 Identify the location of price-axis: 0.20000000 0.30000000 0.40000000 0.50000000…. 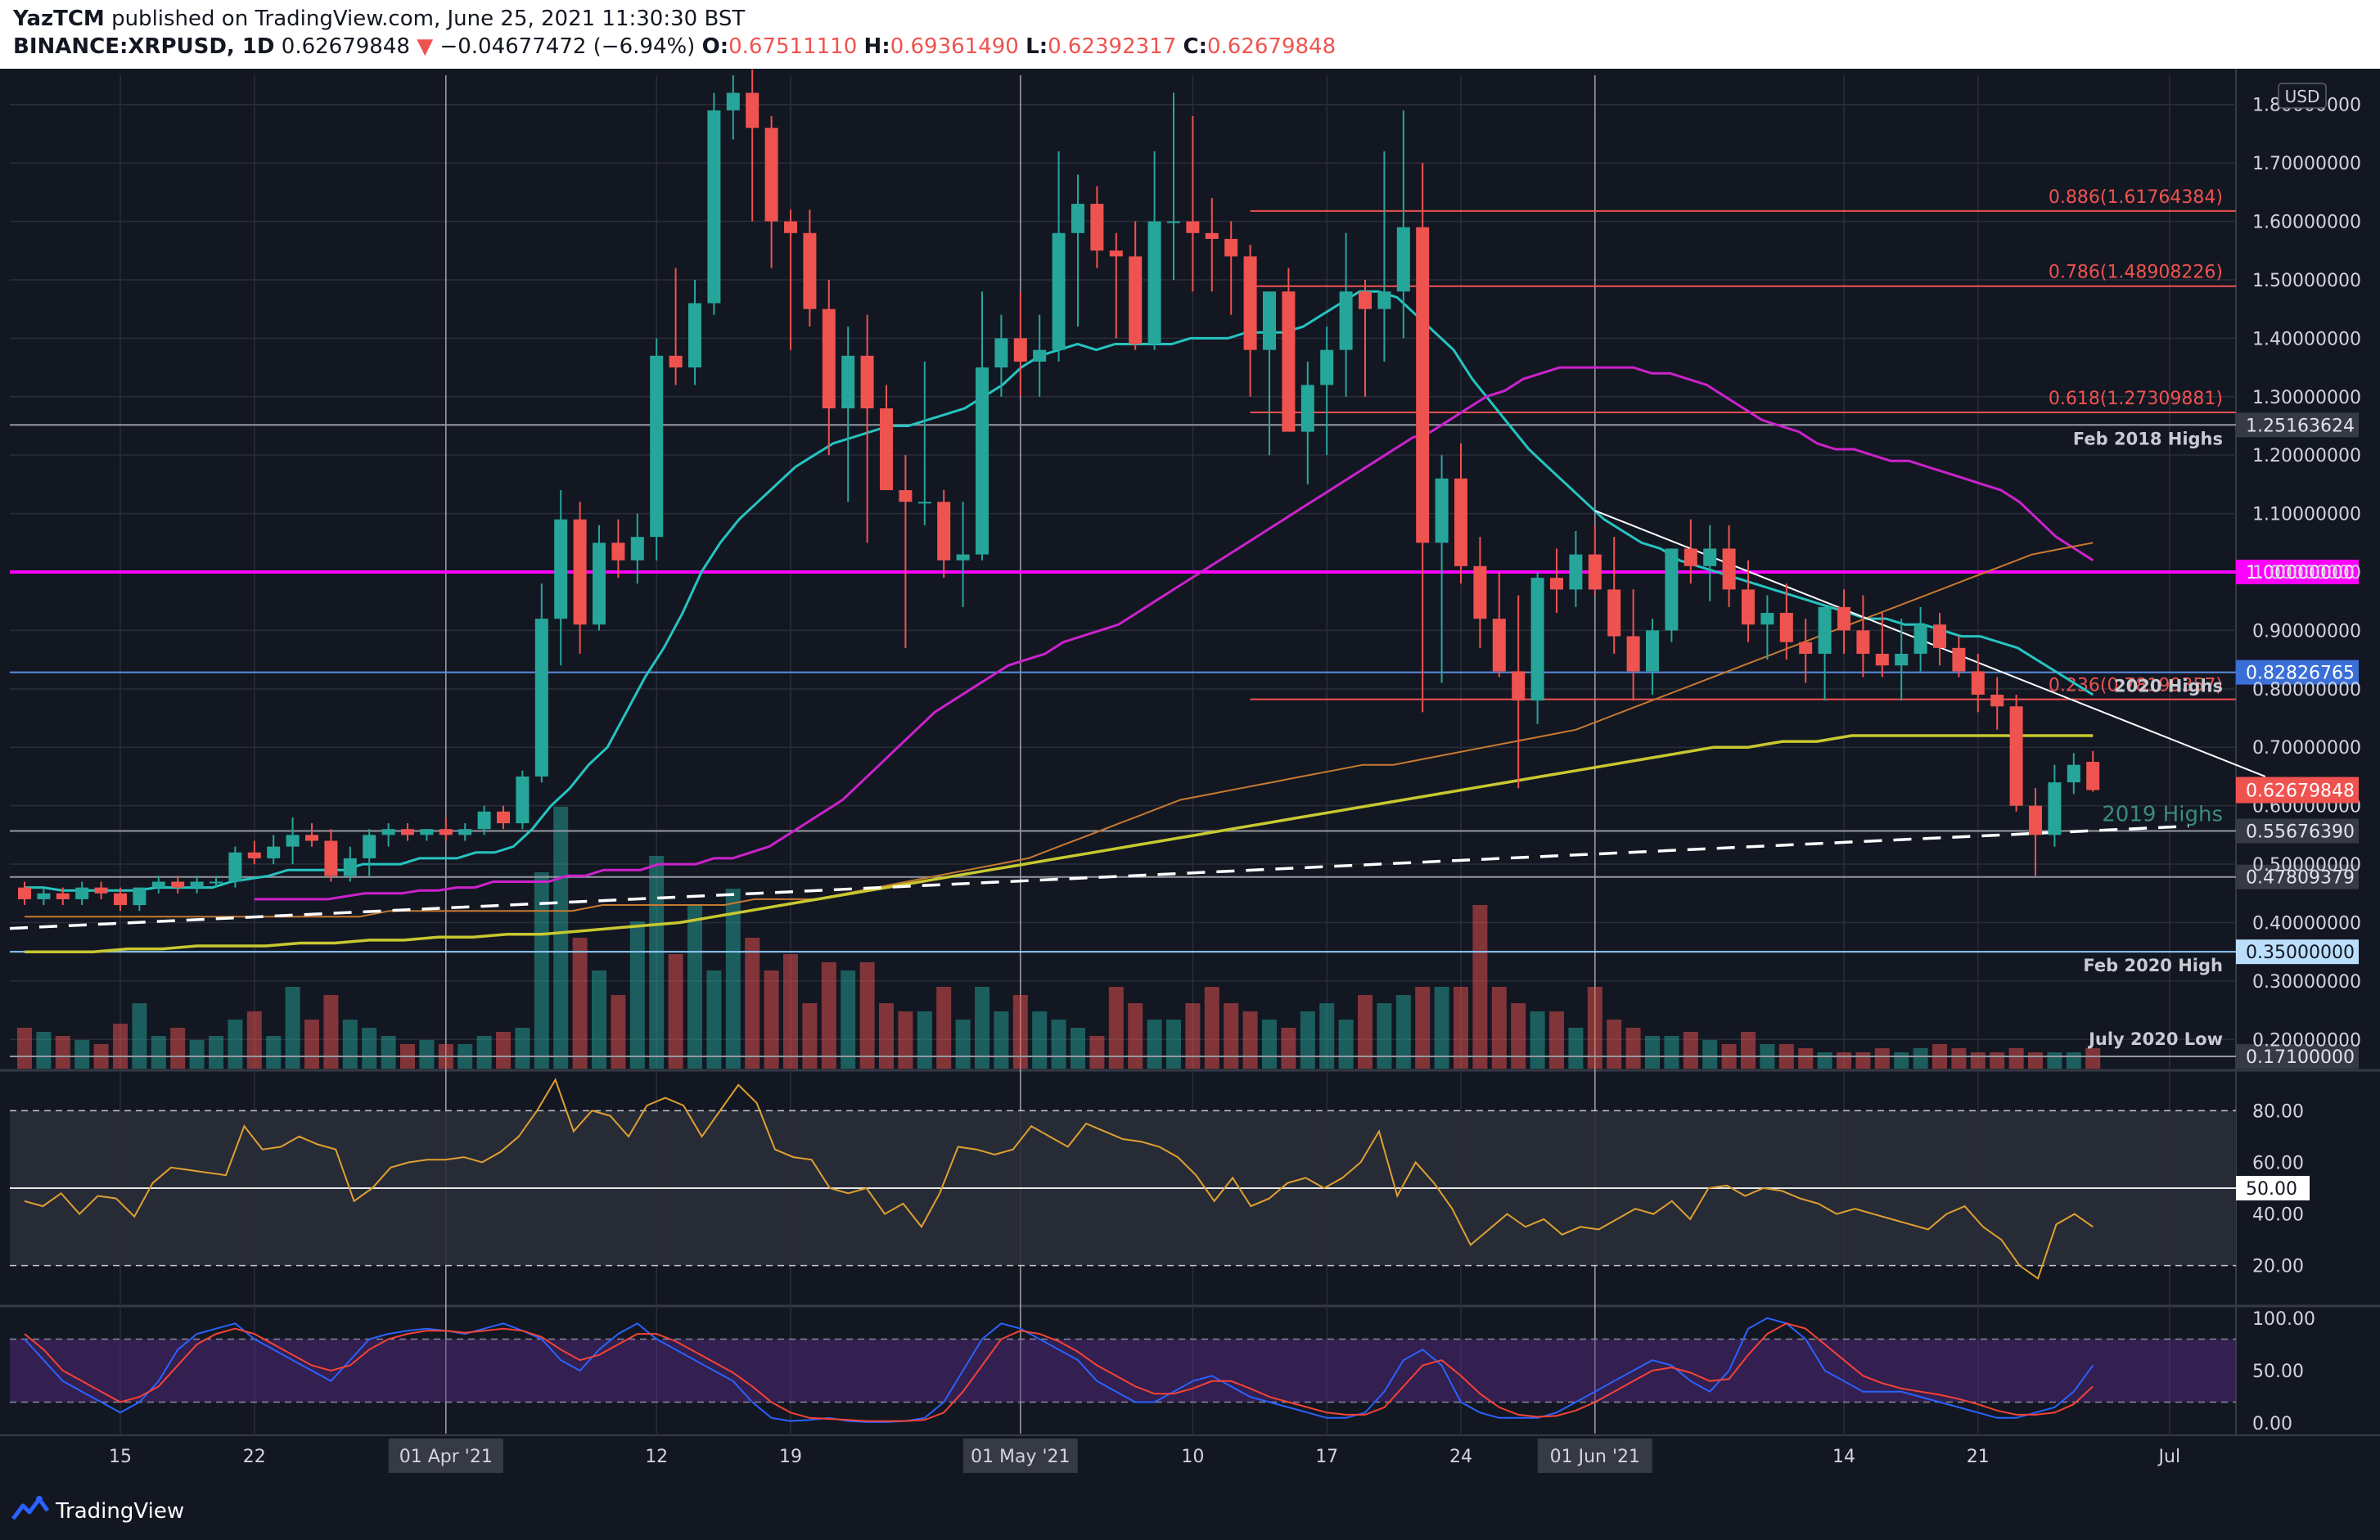
(2299, 758).